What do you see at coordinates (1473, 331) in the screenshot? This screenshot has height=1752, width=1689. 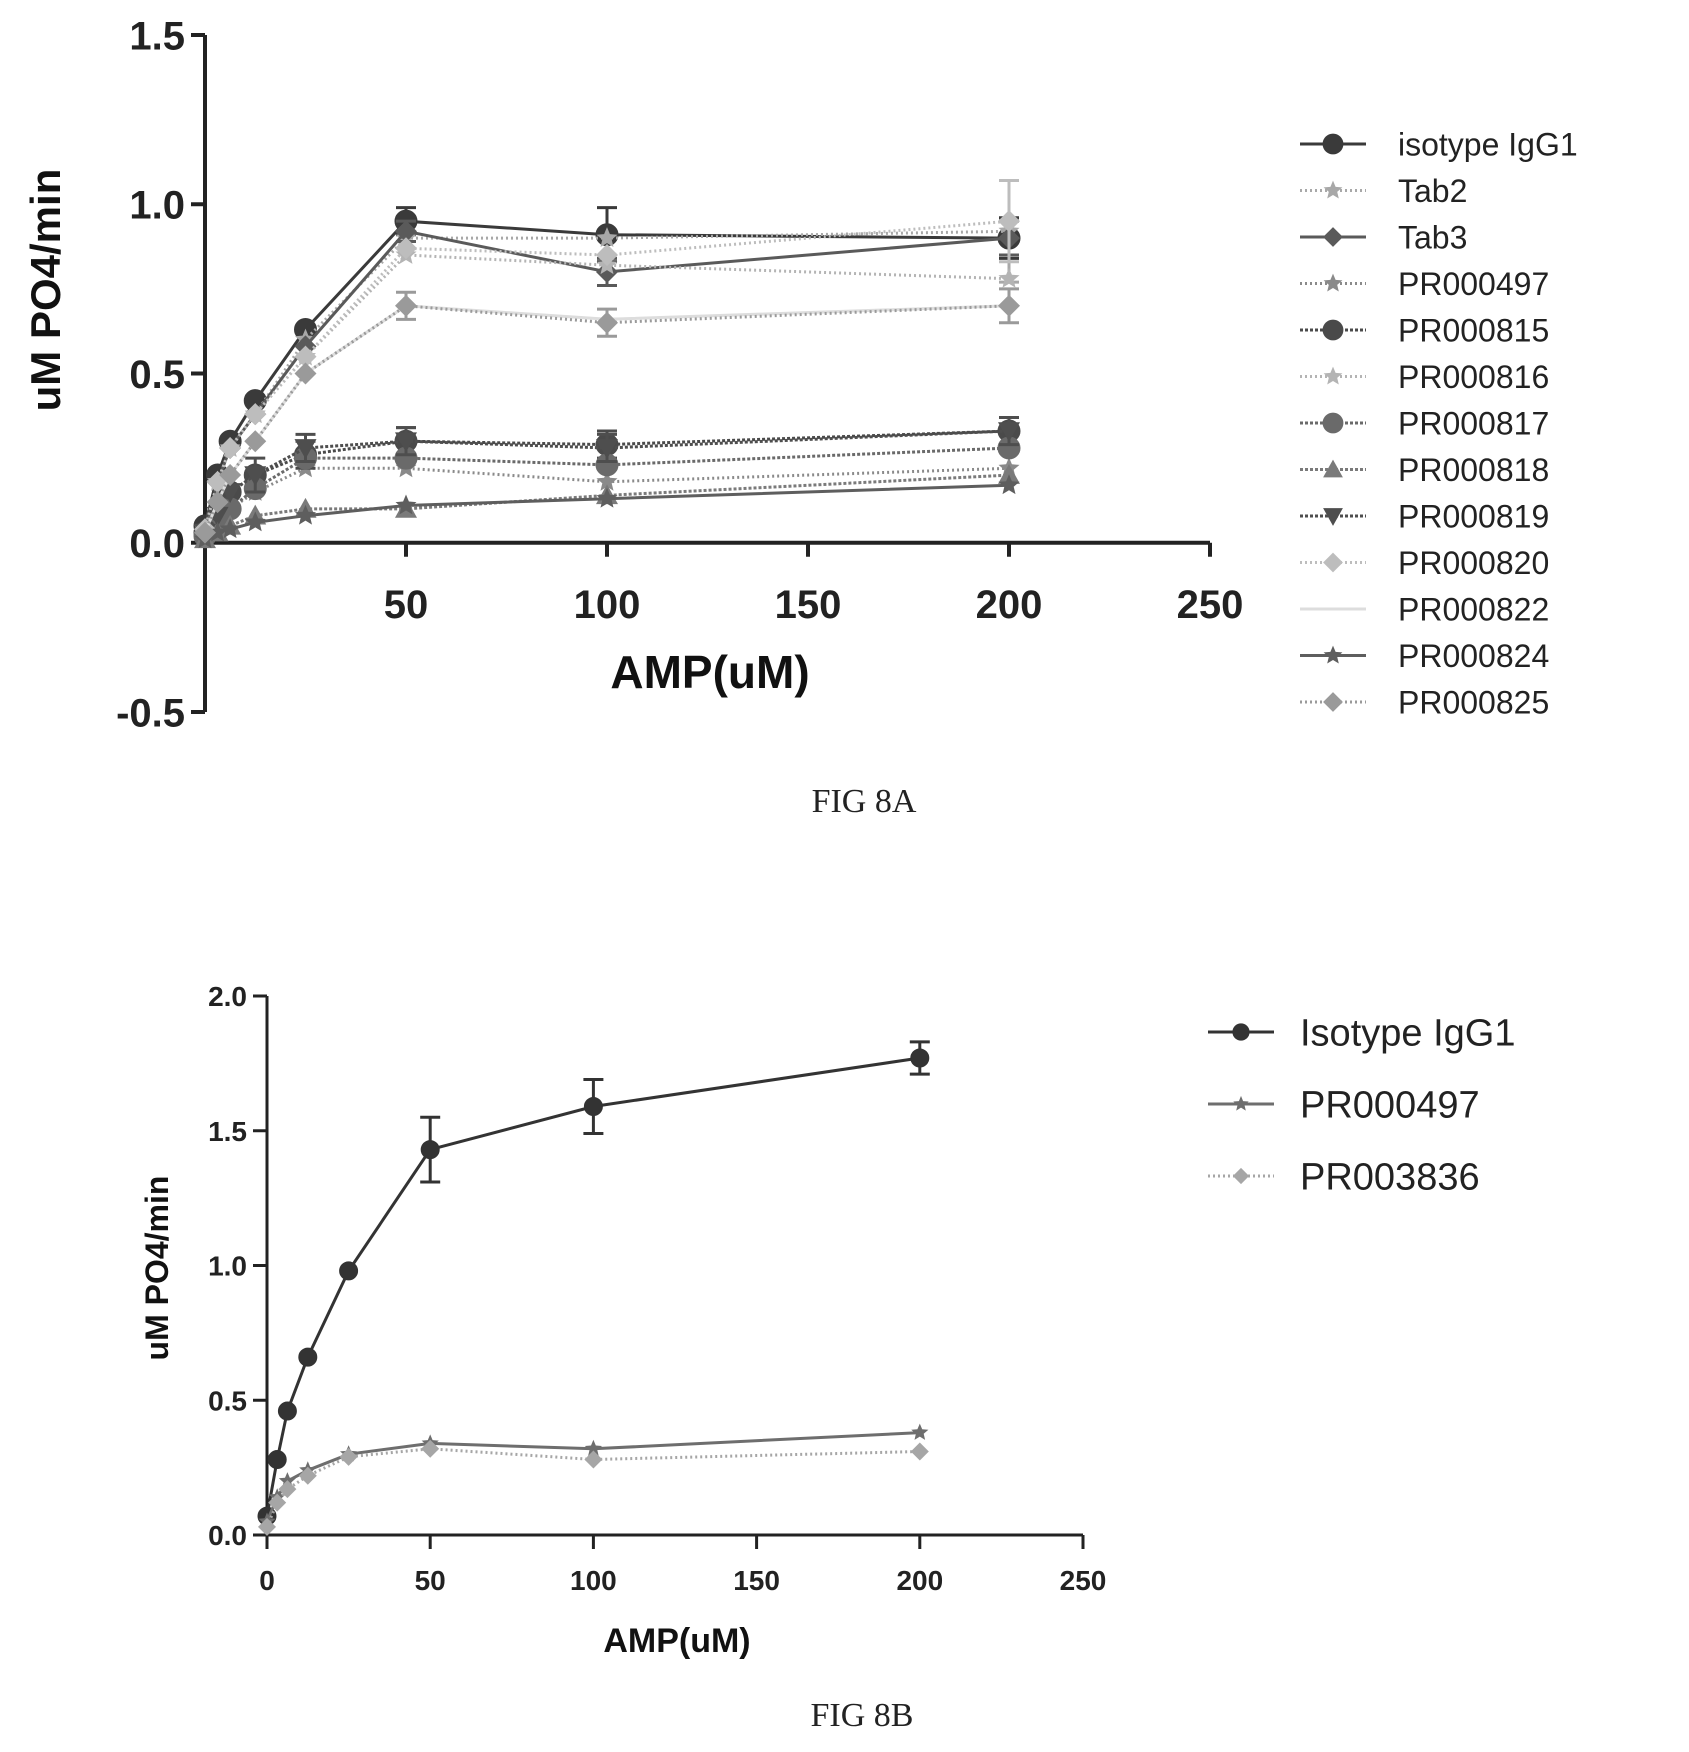 I see `legend-label: PR000815` at bounding box center [1473, 331].